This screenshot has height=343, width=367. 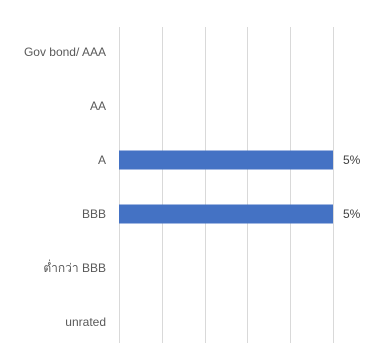 I want to click on category-label: unrated, so click(x=85, y=322).